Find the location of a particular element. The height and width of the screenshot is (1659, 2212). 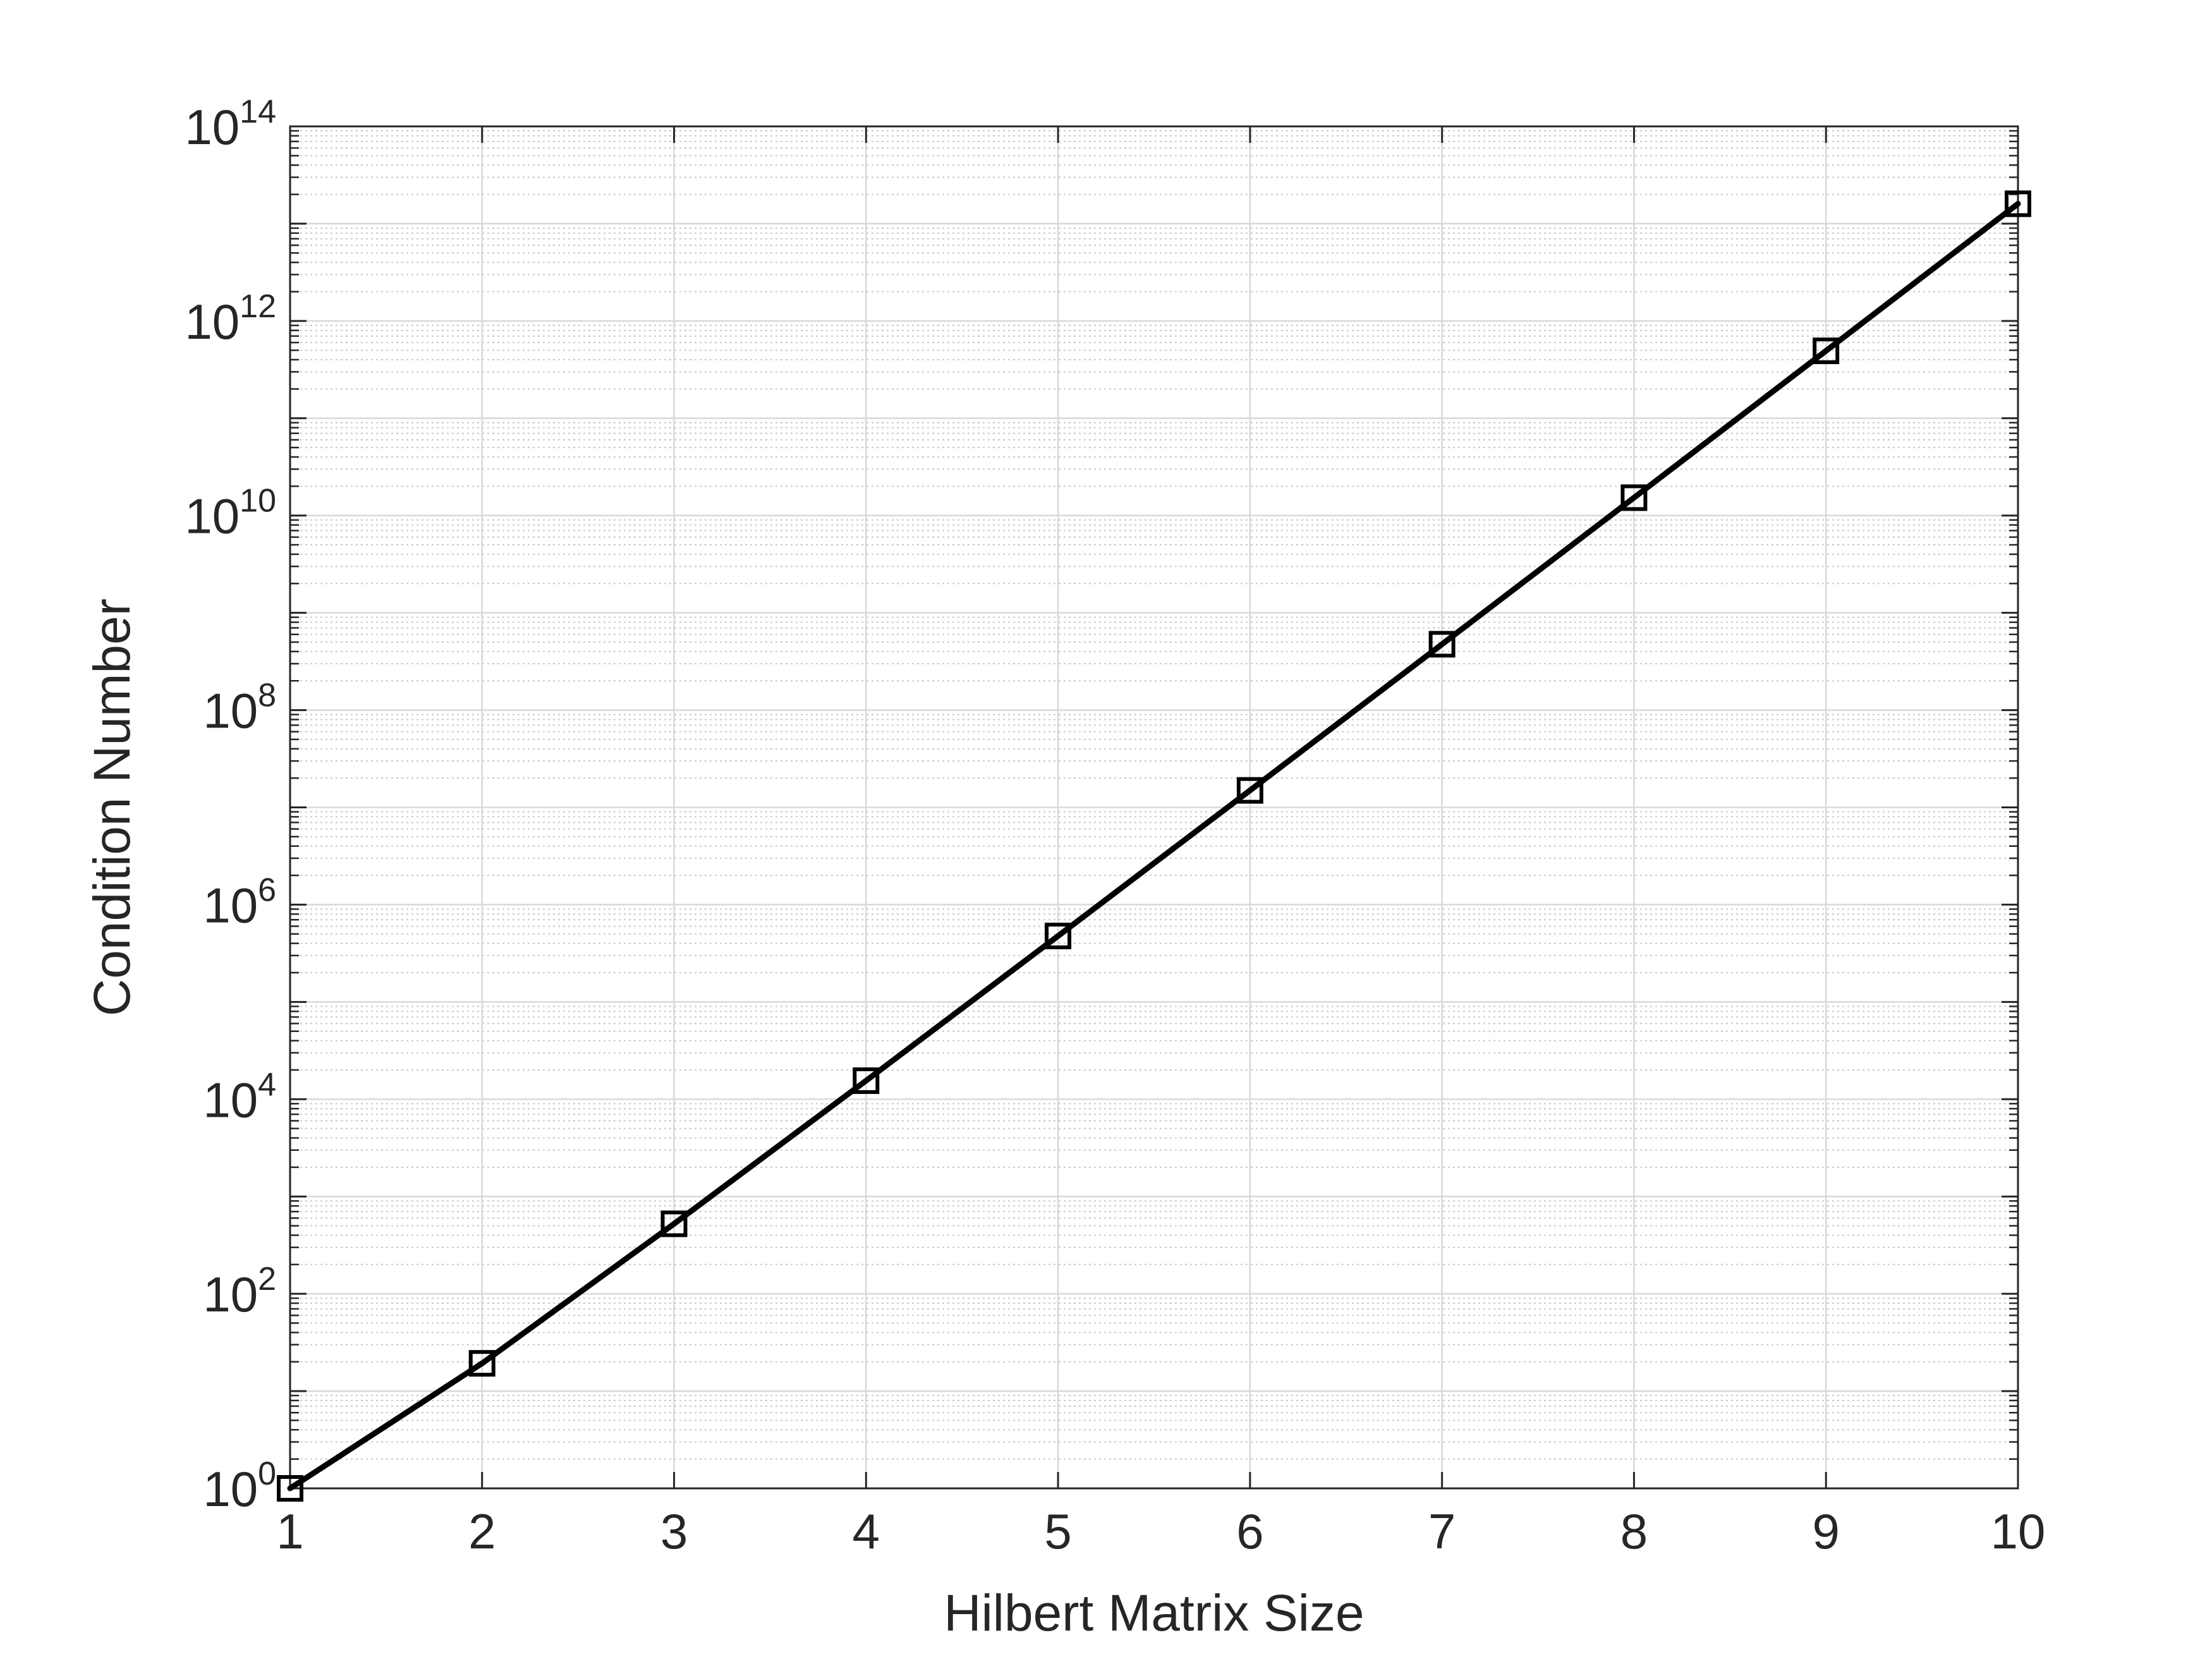

y-tick-label: 10¹² is located at coordinates (230, 318).